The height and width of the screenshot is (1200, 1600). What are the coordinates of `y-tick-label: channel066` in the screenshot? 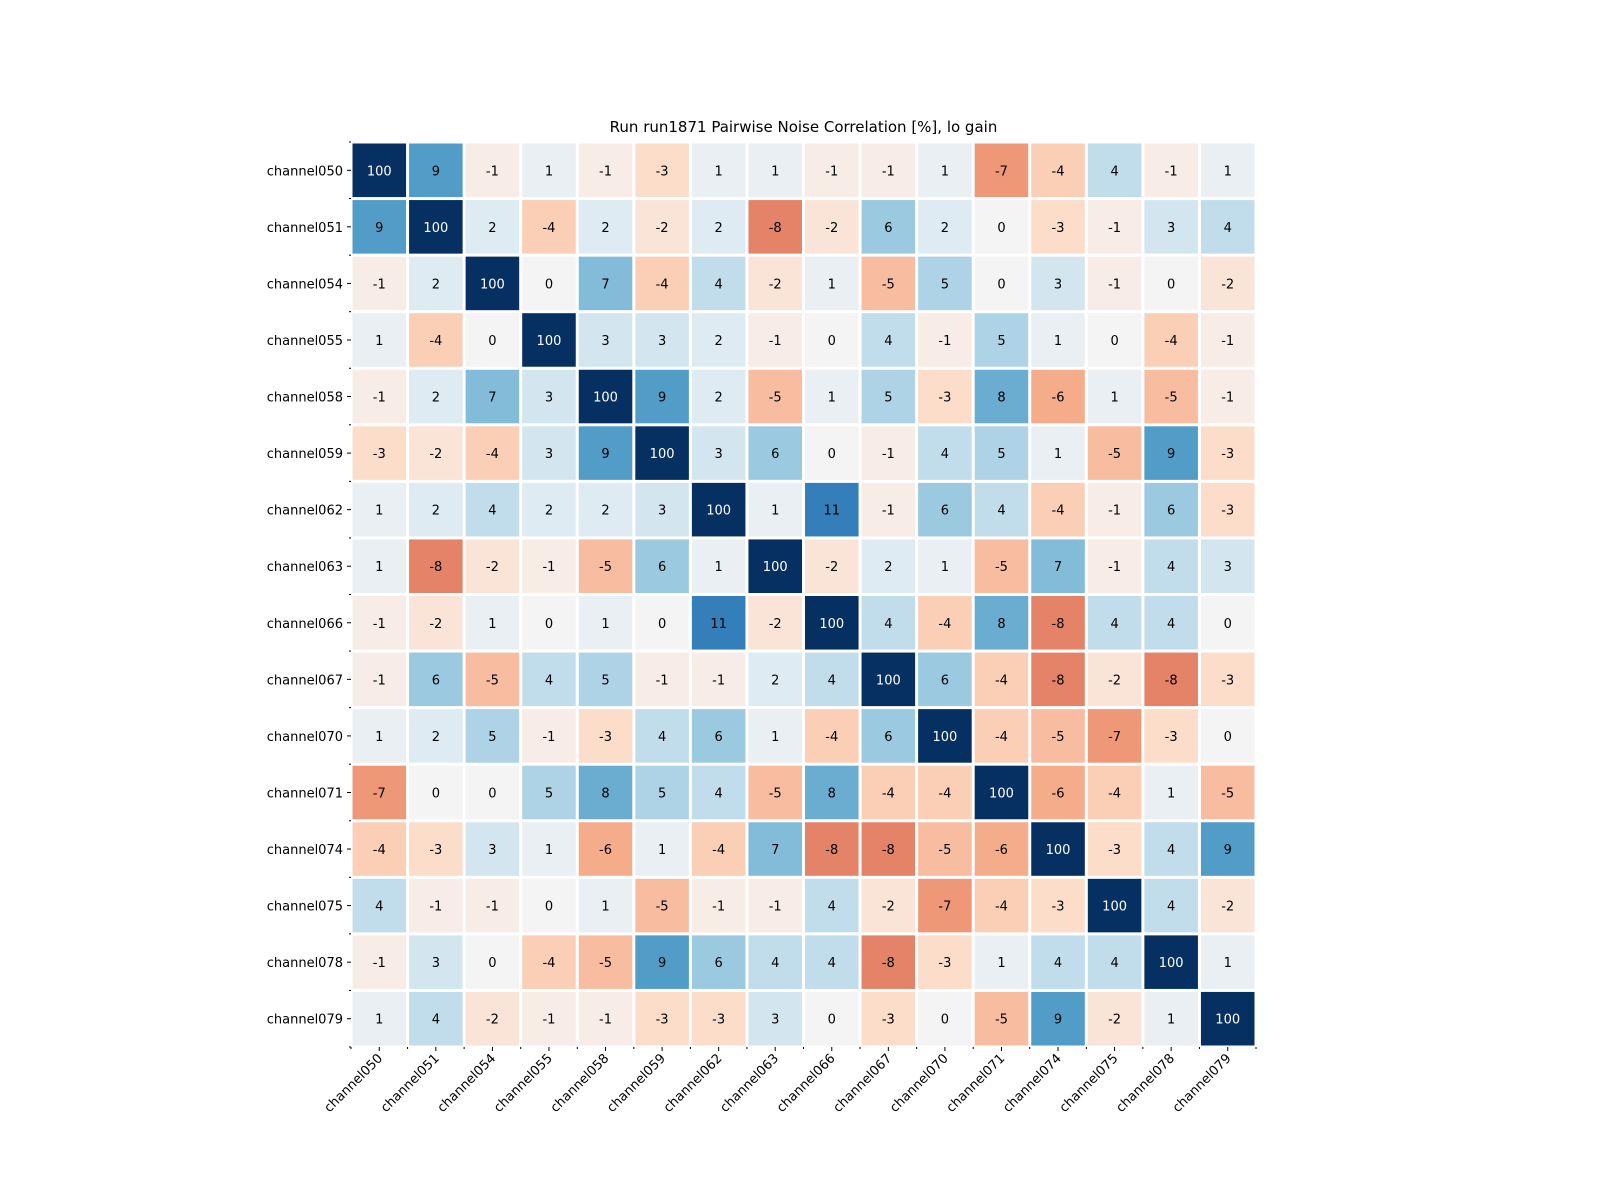 It's located at (305, 624).